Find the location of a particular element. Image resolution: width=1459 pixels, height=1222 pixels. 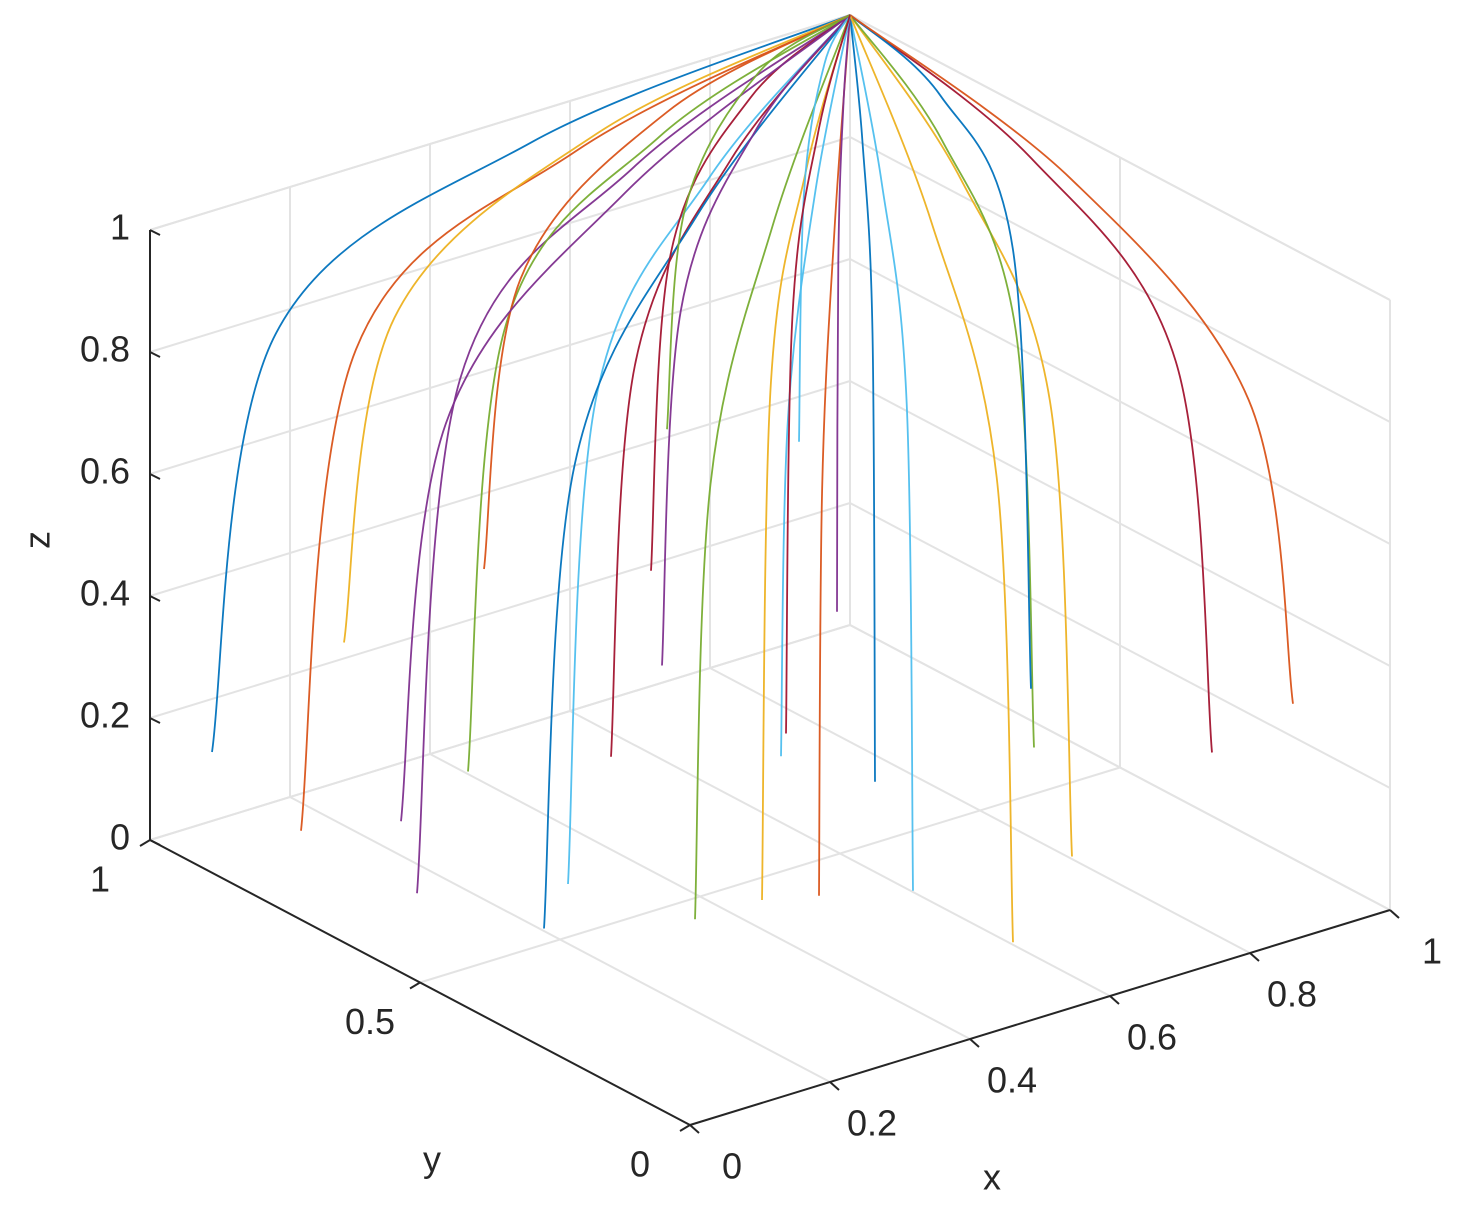

x-axis-line is located at coordinates (1040, 1017).